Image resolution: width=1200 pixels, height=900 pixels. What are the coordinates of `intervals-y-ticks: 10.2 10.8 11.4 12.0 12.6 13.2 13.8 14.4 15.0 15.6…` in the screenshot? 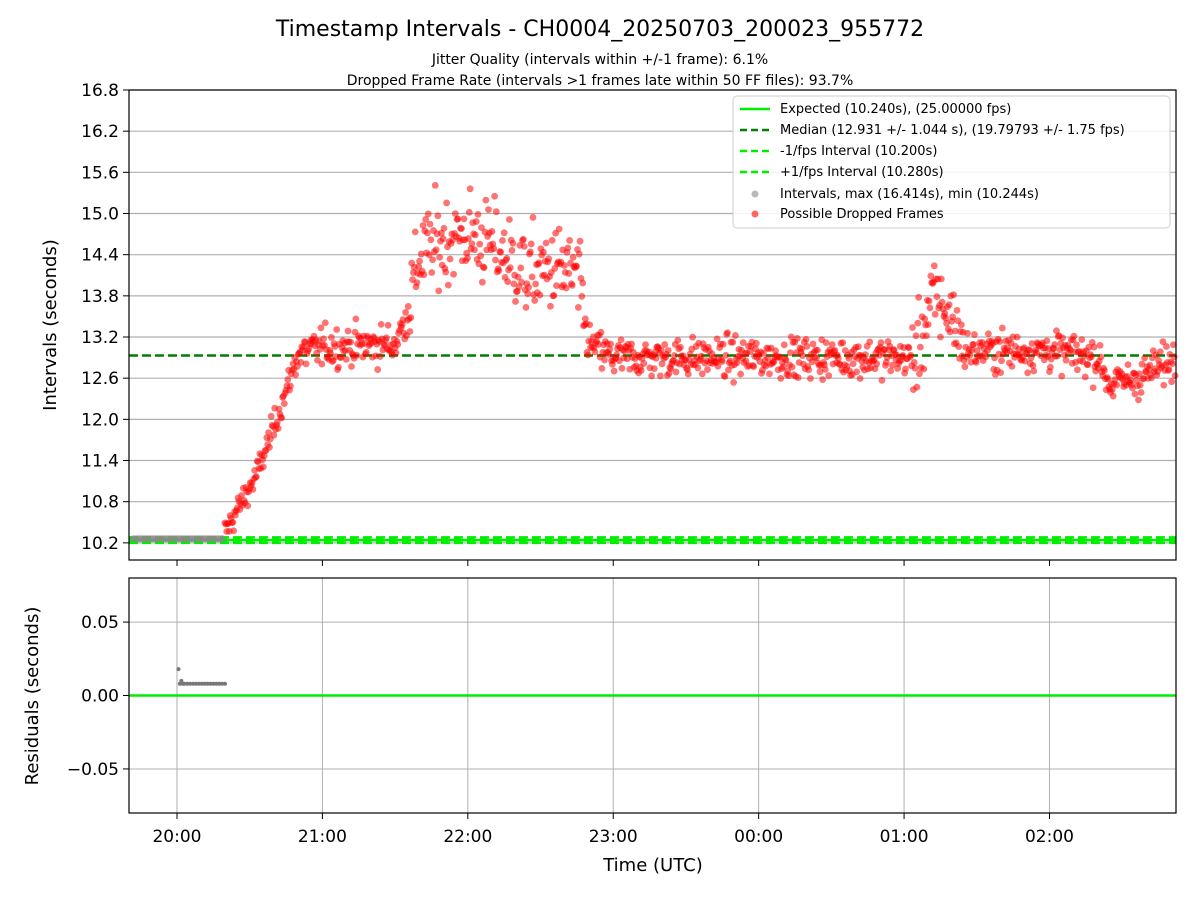 It's located at (105, 317).